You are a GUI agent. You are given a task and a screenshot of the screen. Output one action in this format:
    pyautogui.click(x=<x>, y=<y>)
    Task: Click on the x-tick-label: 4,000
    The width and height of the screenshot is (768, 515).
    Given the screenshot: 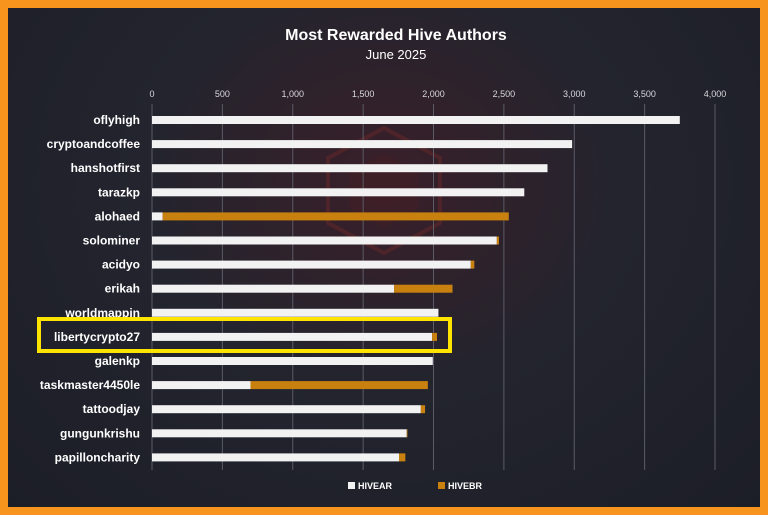 What is the action you would take?
    pyautogui.click(x=715, y=94)
    